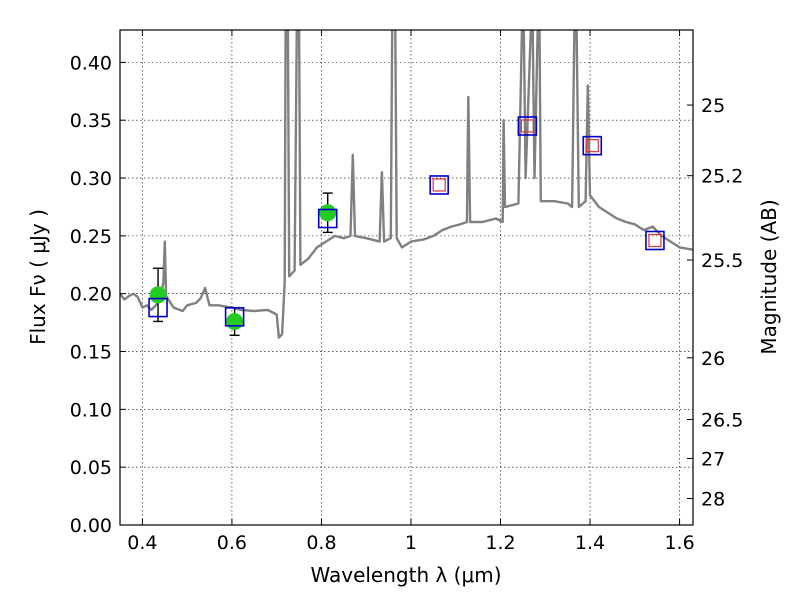 The height and width of the screenshot is (600, 800). I want to click on mag-tick-label: 26, so click(713, 359).